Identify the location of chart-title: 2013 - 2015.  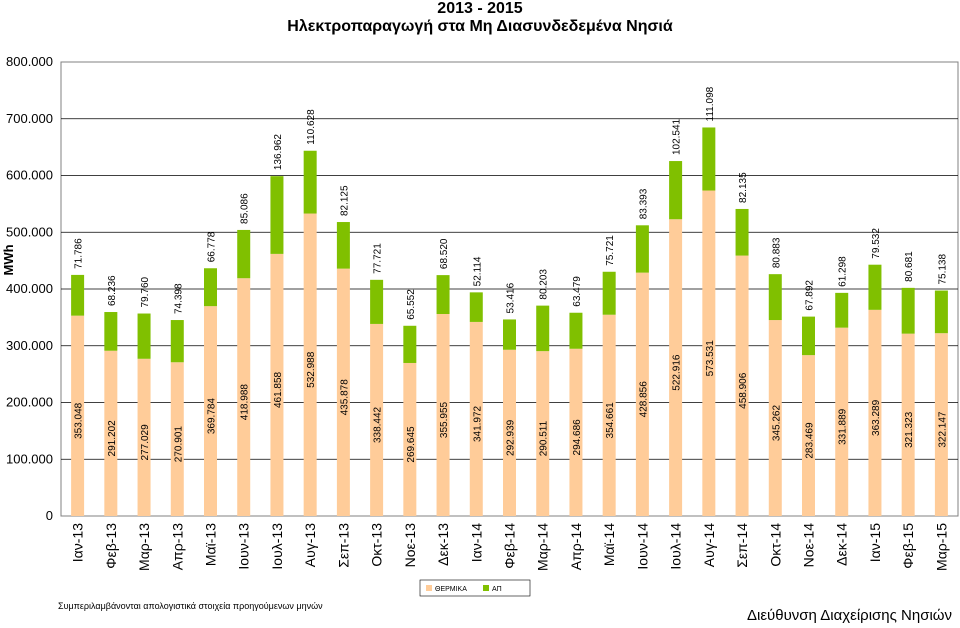
(480, 8).